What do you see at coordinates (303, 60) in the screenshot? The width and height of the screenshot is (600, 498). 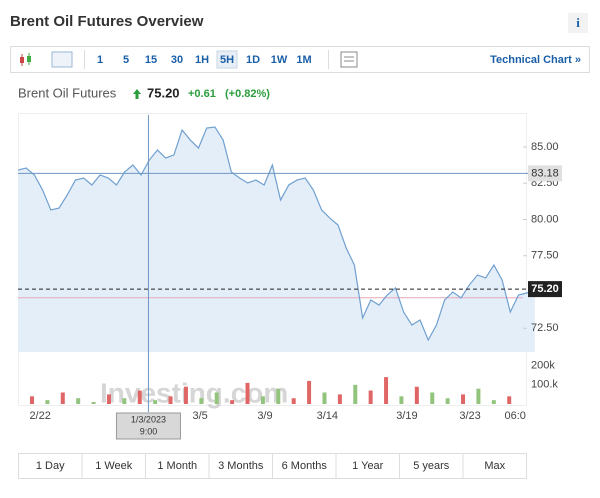 I see `interval-button: 1M` at bounding box center [303, 60].